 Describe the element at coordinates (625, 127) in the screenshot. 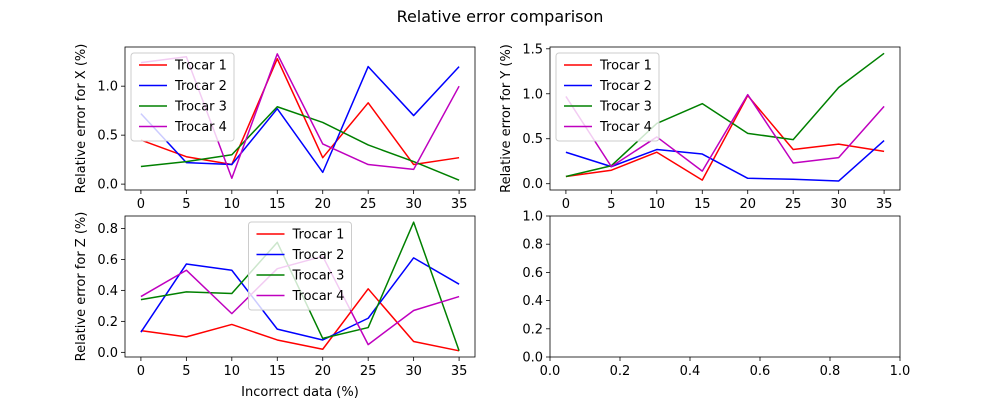

I see `legend-label-y-trocar-4: Trocar 4` at that location.